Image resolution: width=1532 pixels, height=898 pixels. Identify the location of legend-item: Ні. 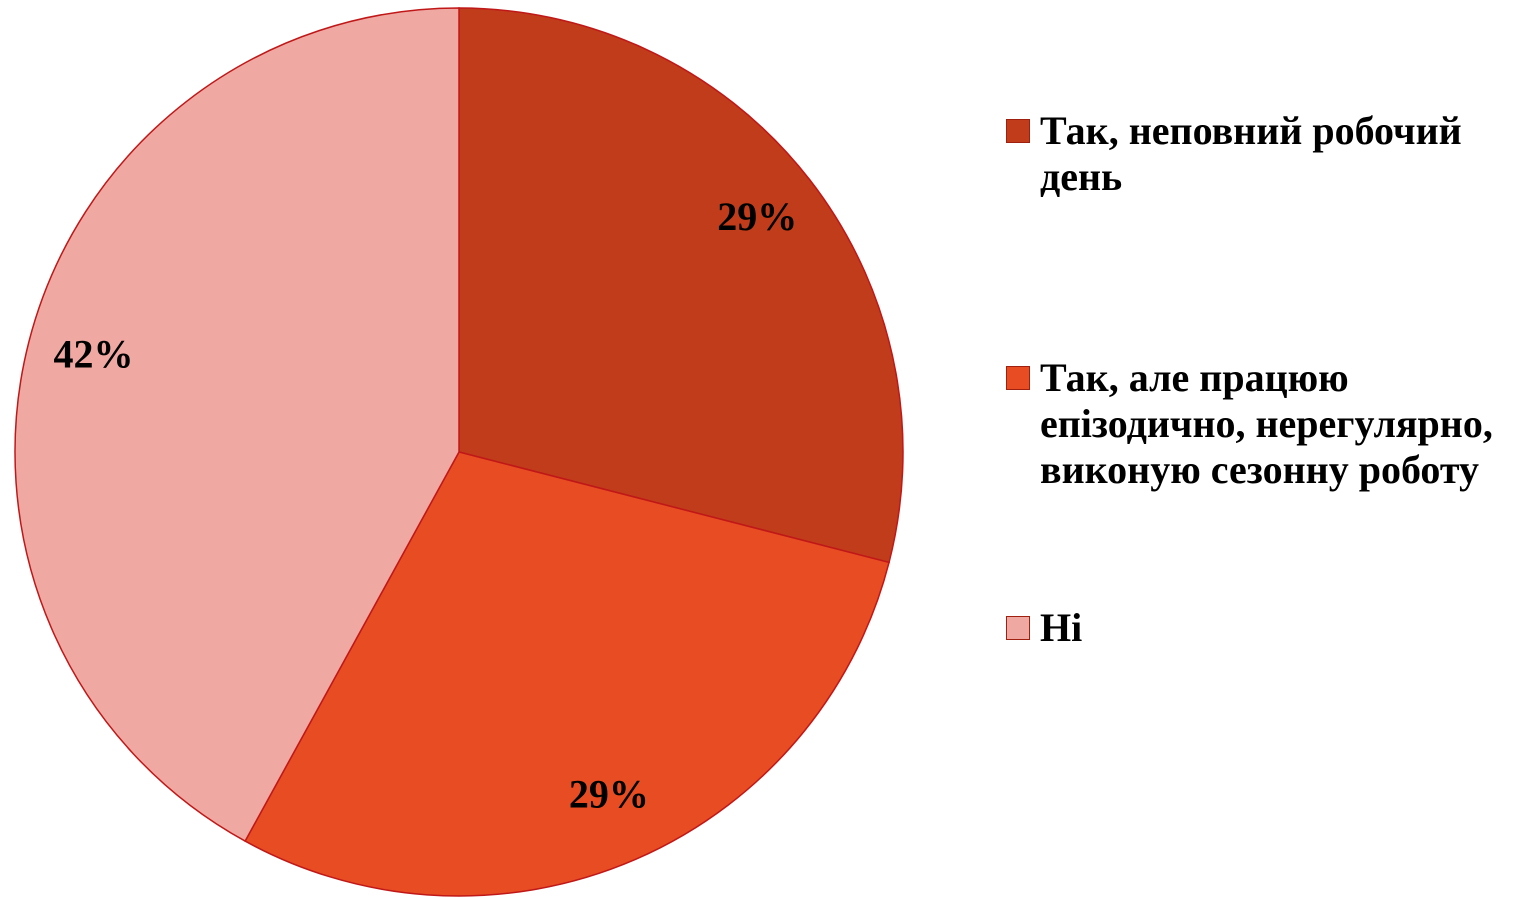
(1266, 628).